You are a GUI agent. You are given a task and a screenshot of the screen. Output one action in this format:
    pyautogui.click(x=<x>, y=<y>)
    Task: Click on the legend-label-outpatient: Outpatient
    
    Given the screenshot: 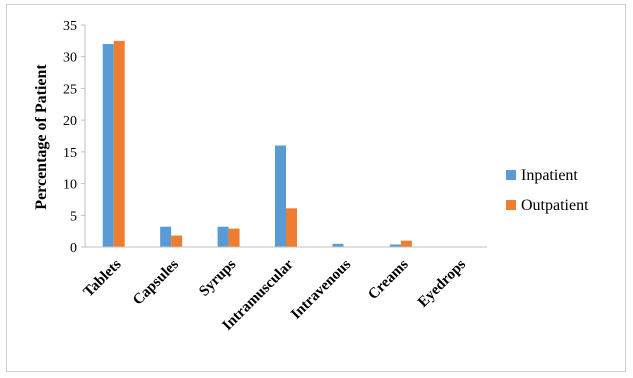 What is the action you would take?
    pyautogui.click(x=555, y=205)
    